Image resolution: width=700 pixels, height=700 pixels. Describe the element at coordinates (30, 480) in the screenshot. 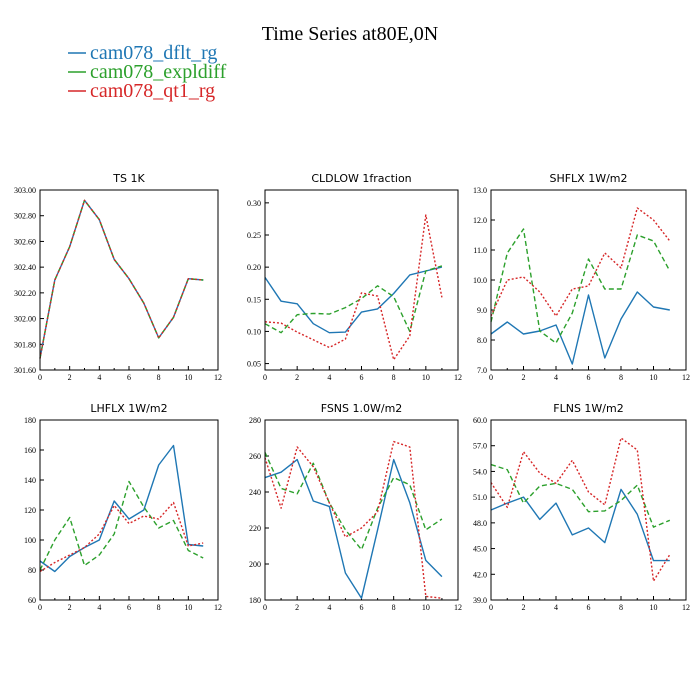

I see `y-tick-label: 140` at that location.